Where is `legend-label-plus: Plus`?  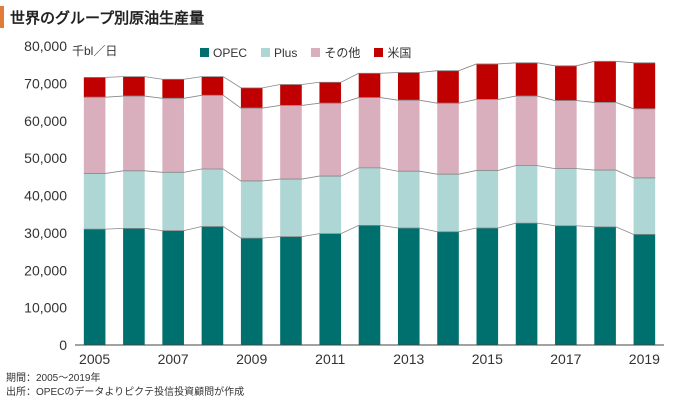 legend-label-plus: Plus is located at coordinates (286, 52).